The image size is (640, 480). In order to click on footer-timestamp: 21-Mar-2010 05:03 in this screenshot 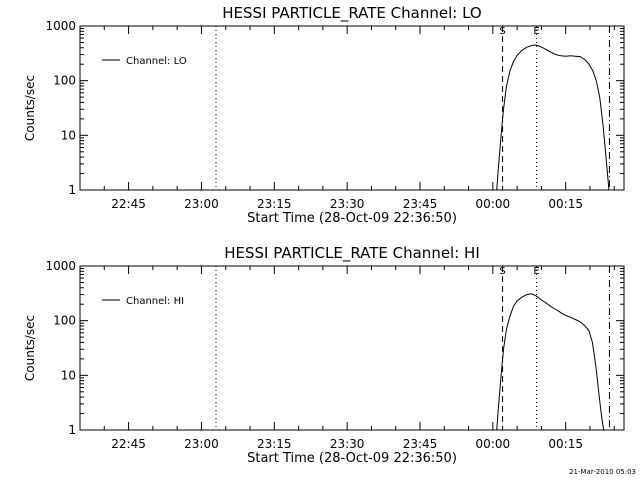, I will do `click(602, 472)`.